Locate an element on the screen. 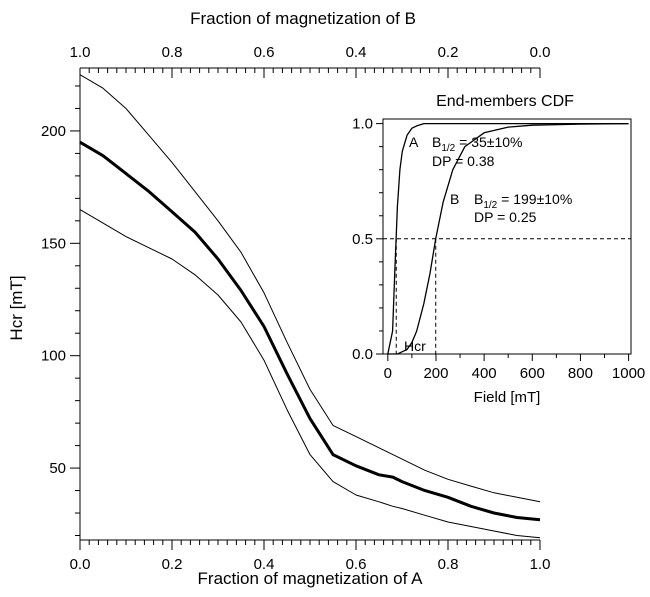  inset-series is located at coordinates (507, 238).